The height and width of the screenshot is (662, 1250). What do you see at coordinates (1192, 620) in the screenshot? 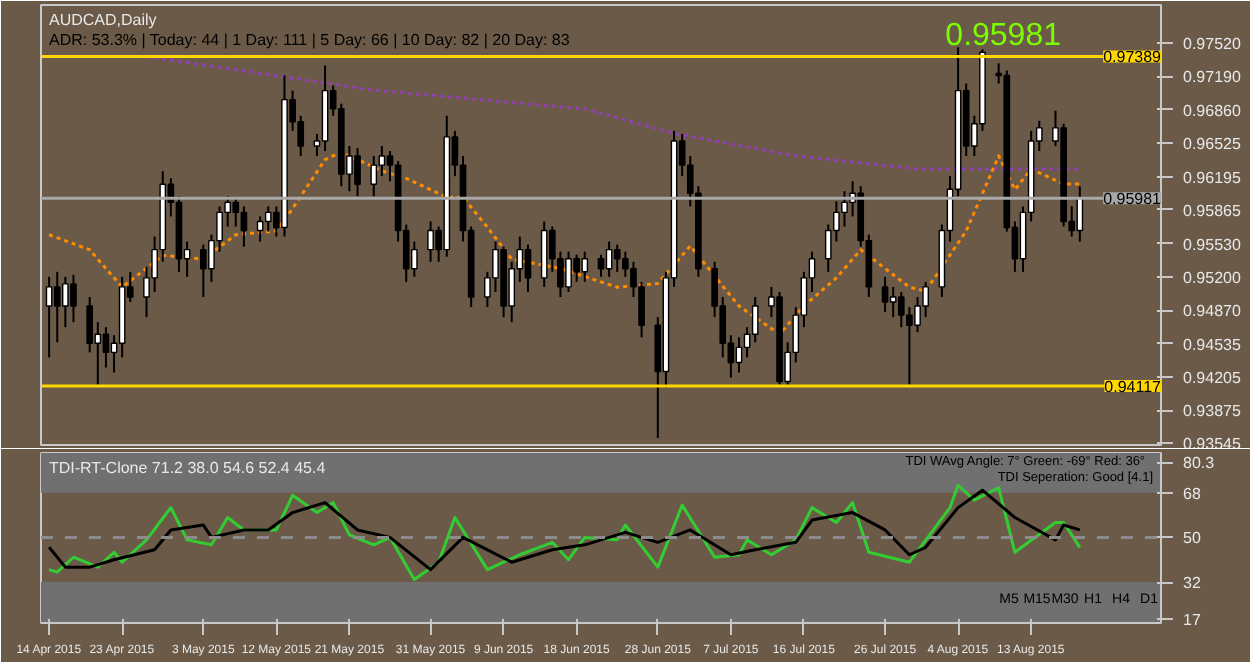
I see `y-tick-label: 17` at bounding box center [1192, 620].